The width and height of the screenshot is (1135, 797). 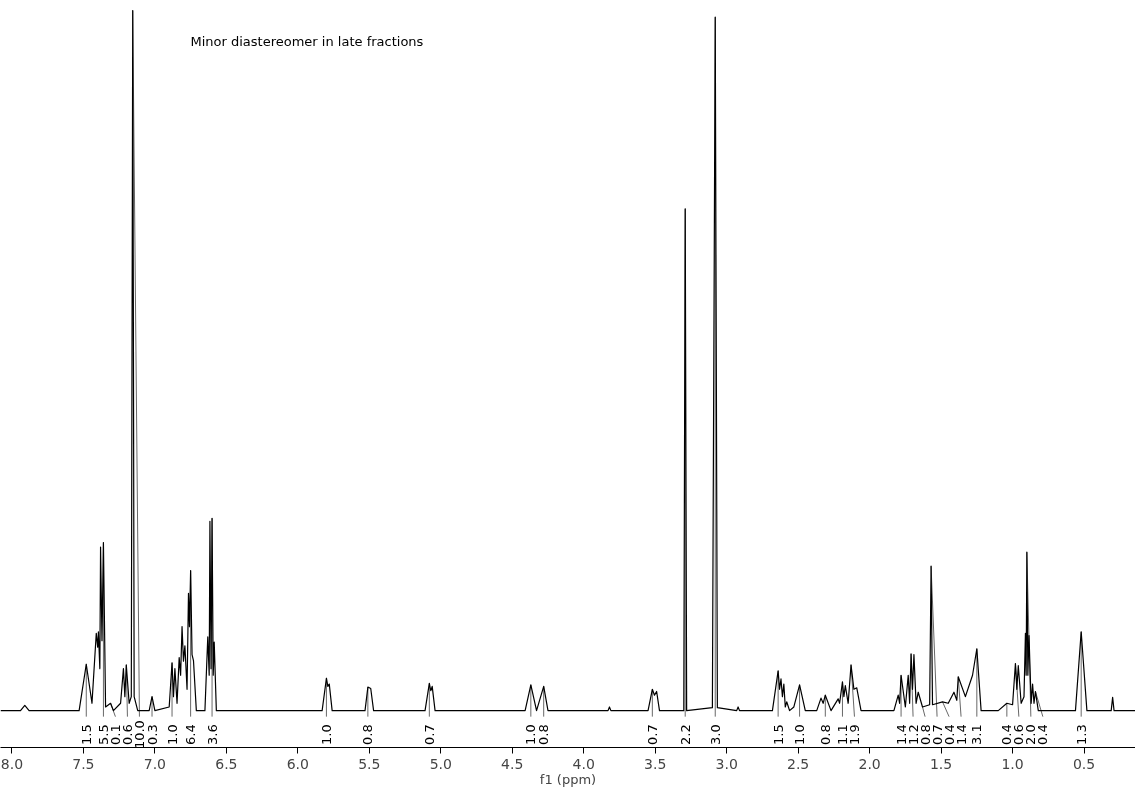 I want to click on annotation: 3.6, so click(x=212, y=734).